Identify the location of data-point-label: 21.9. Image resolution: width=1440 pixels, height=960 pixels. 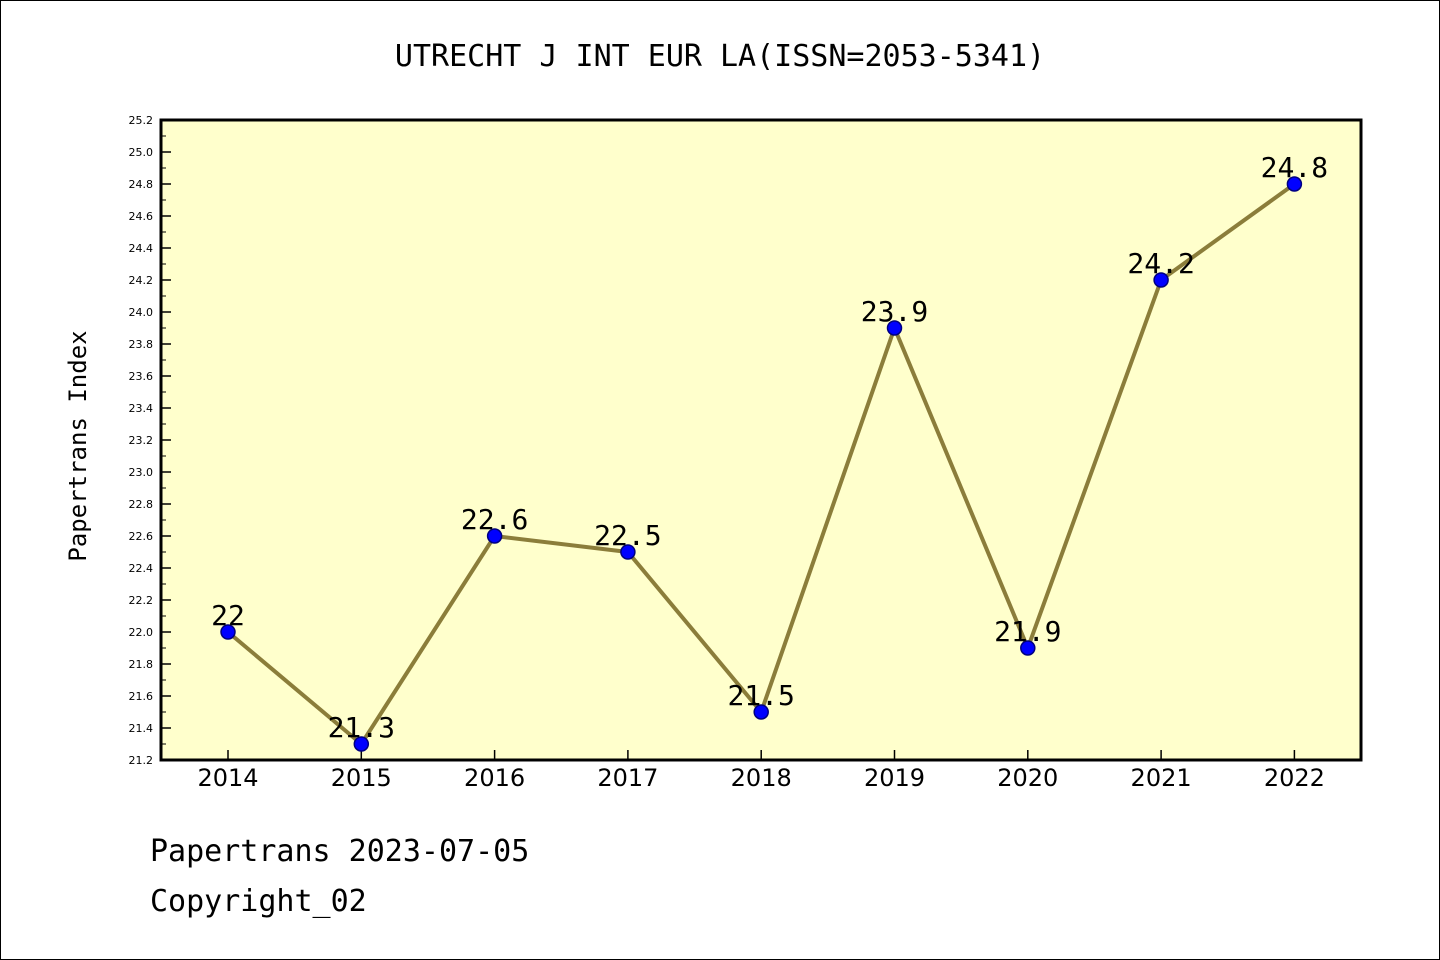
(1027, 631).